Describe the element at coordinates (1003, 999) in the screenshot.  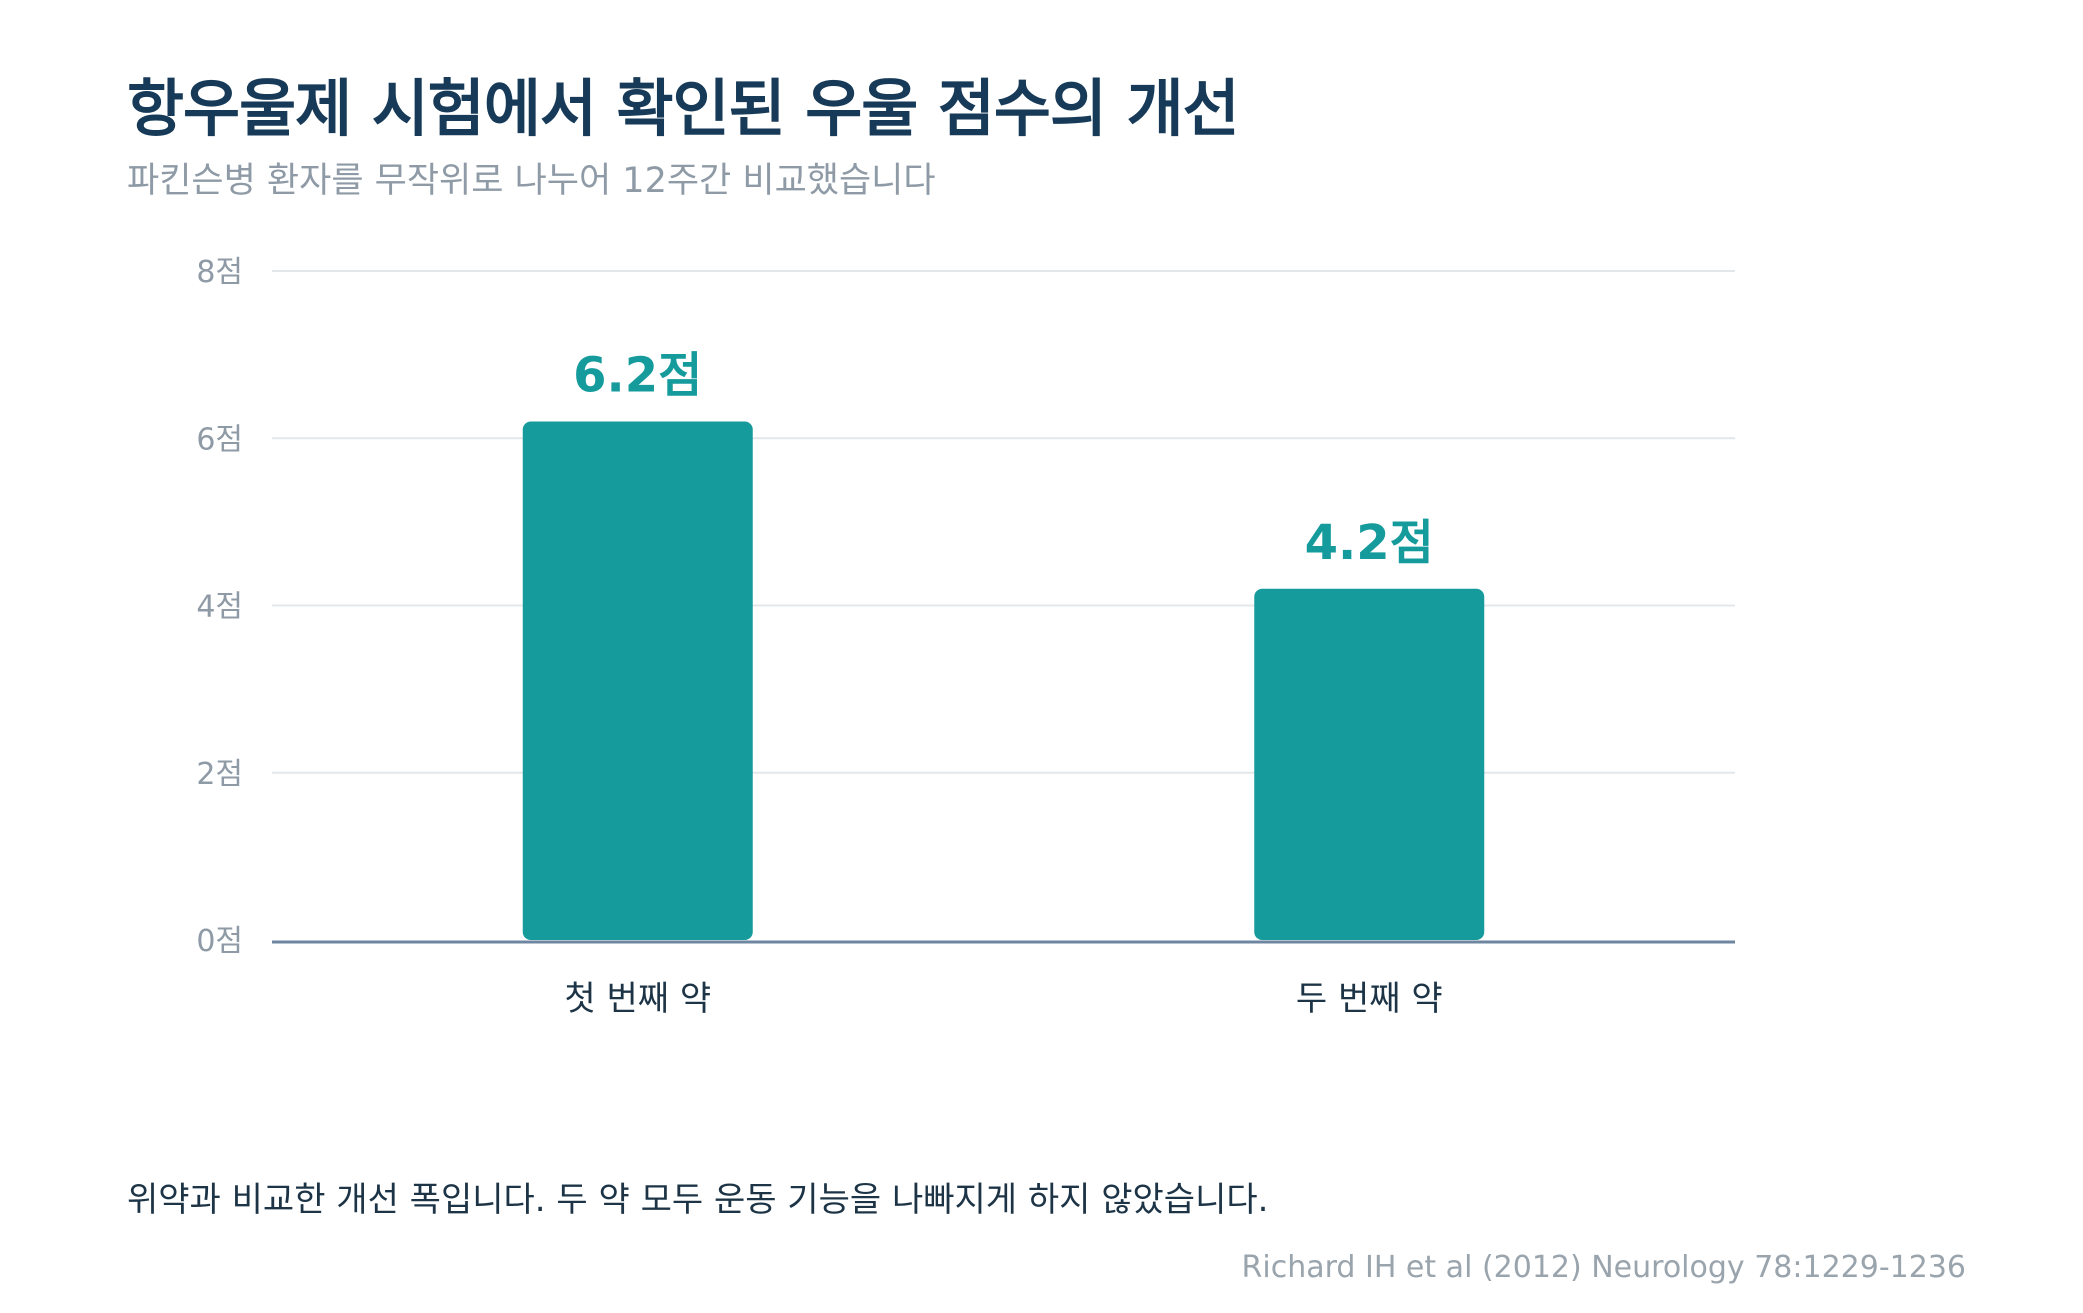
I see `x-axis-ticks: 첫 번째 약 두 번째 약` at that location.